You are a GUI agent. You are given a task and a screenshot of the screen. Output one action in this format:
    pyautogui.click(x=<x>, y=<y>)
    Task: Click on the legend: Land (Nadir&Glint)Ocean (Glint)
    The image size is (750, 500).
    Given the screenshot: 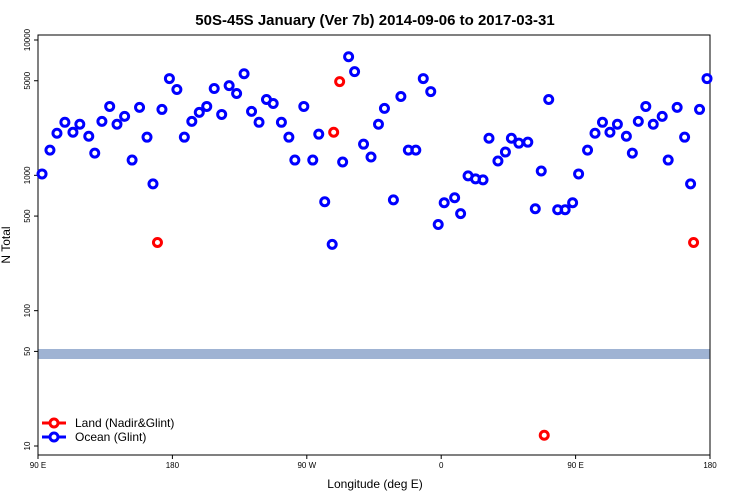 What is the action you would take?
    pyautogui.click(x=108, y=430)
    